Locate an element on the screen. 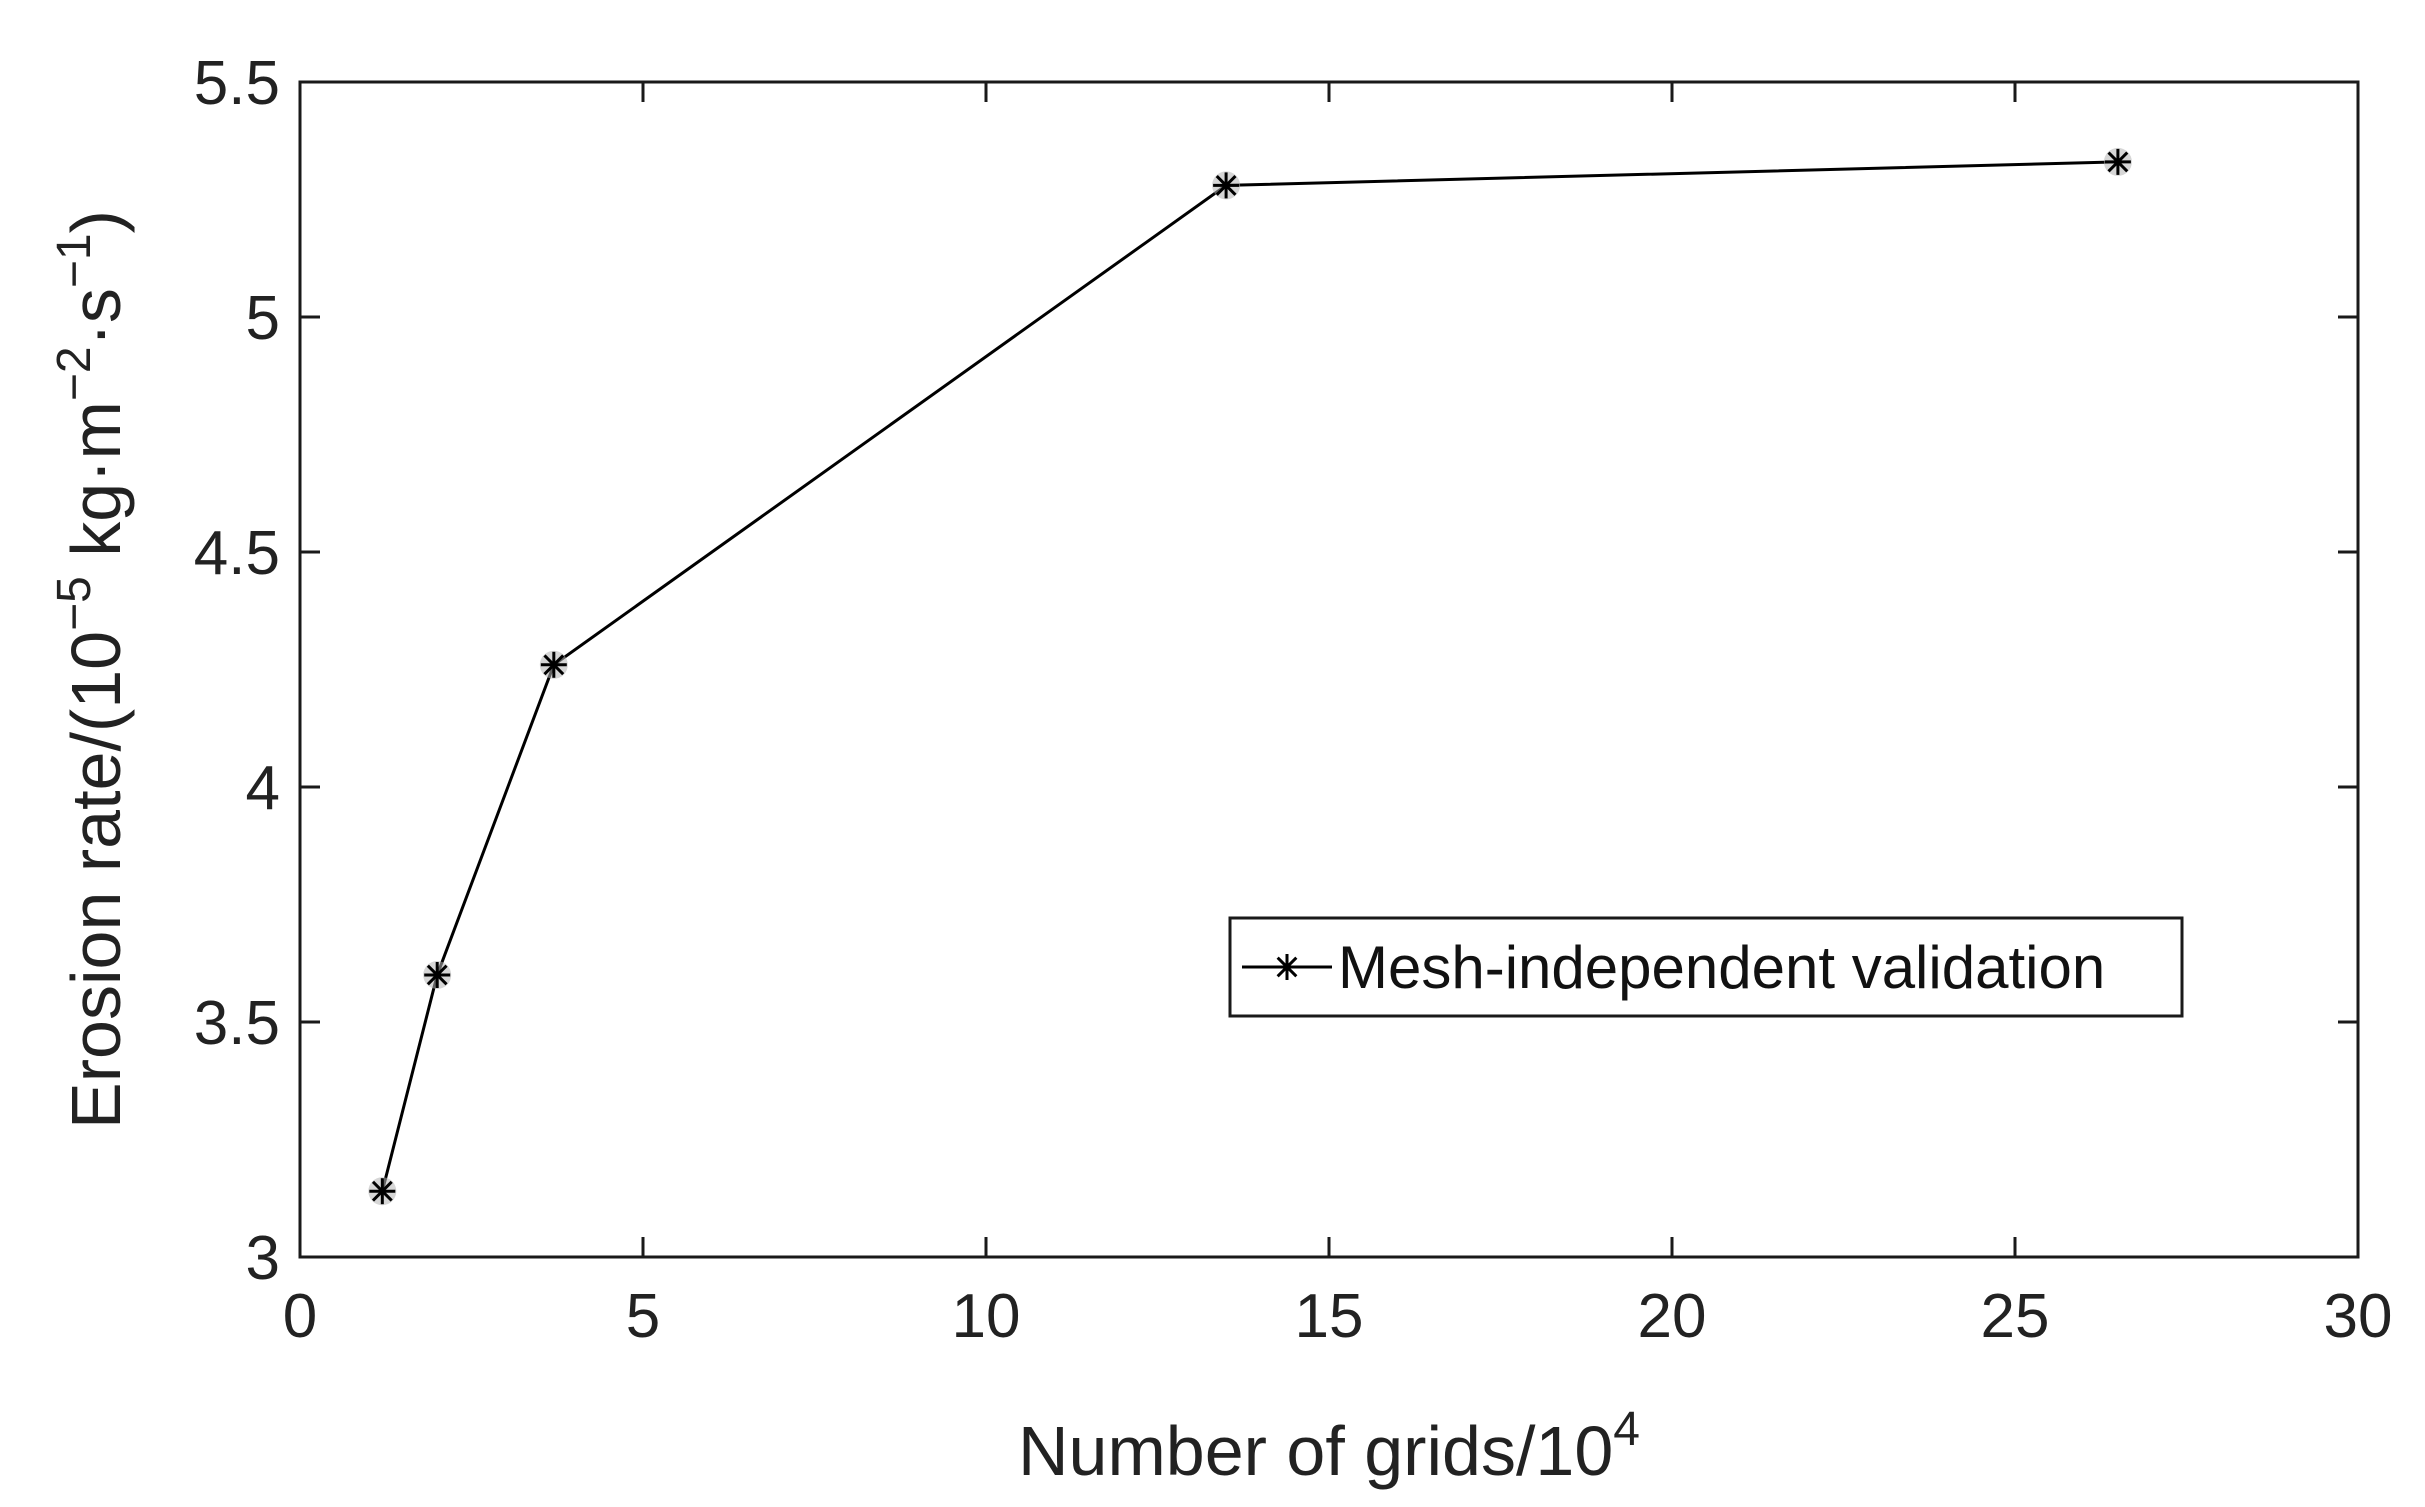 The height and width of the screenshot is (1507, 2425). y-tick-label: 5 is located at coordinates (263, 318).